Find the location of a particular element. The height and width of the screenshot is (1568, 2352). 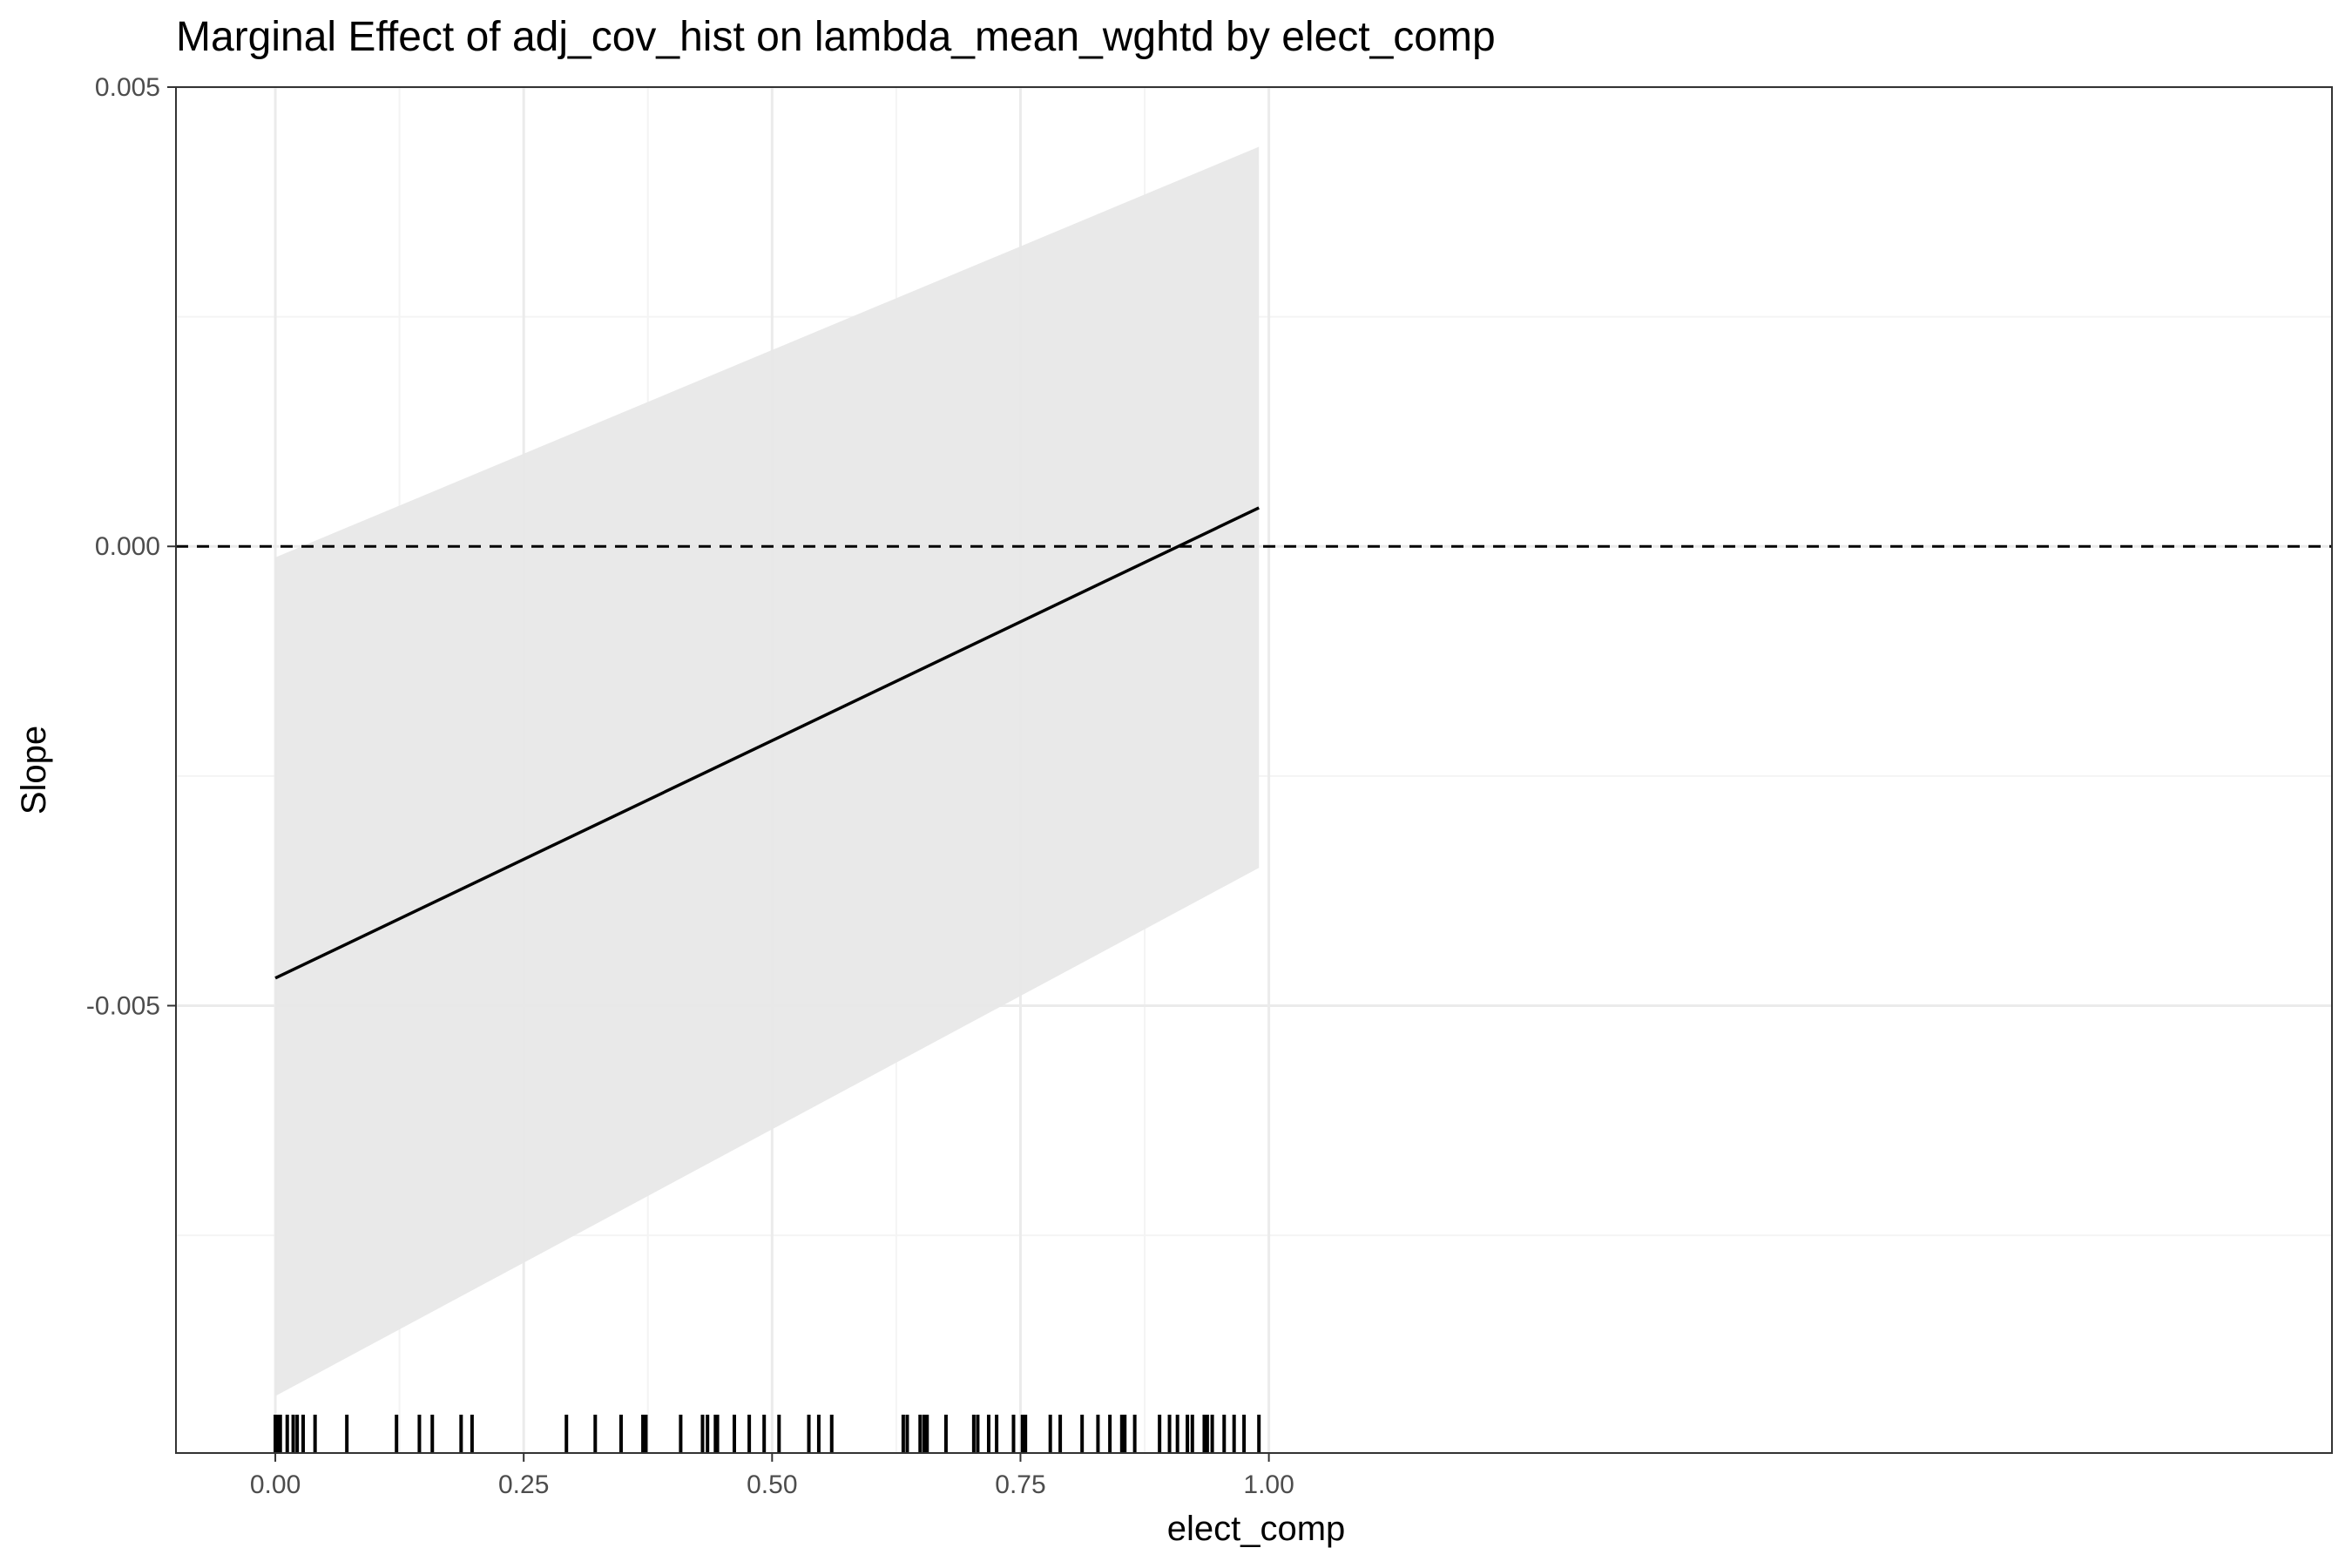

x-axis-title: elect_comp is located at coordinates (1256, 1529).